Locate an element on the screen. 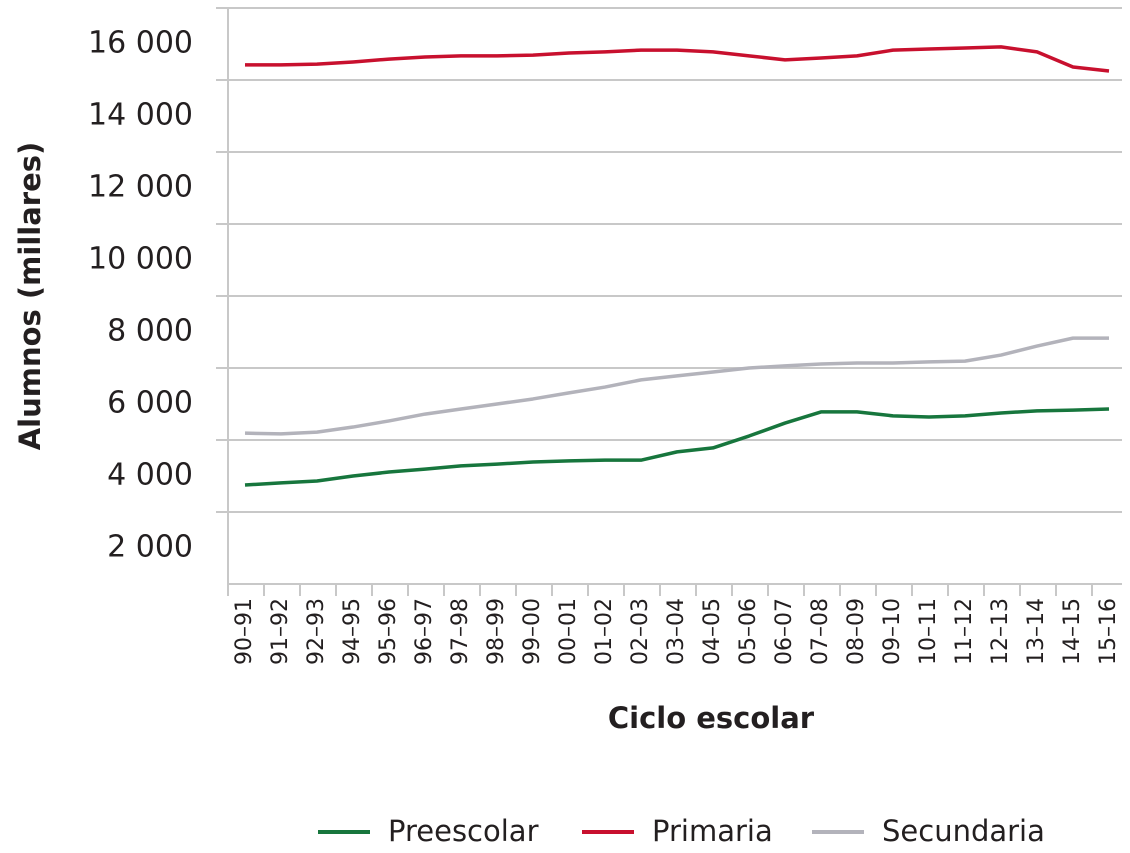 The height and width of the screenshot is (853, 1130). x-tick-label: 07–08 is located at coordinates (820, 631).